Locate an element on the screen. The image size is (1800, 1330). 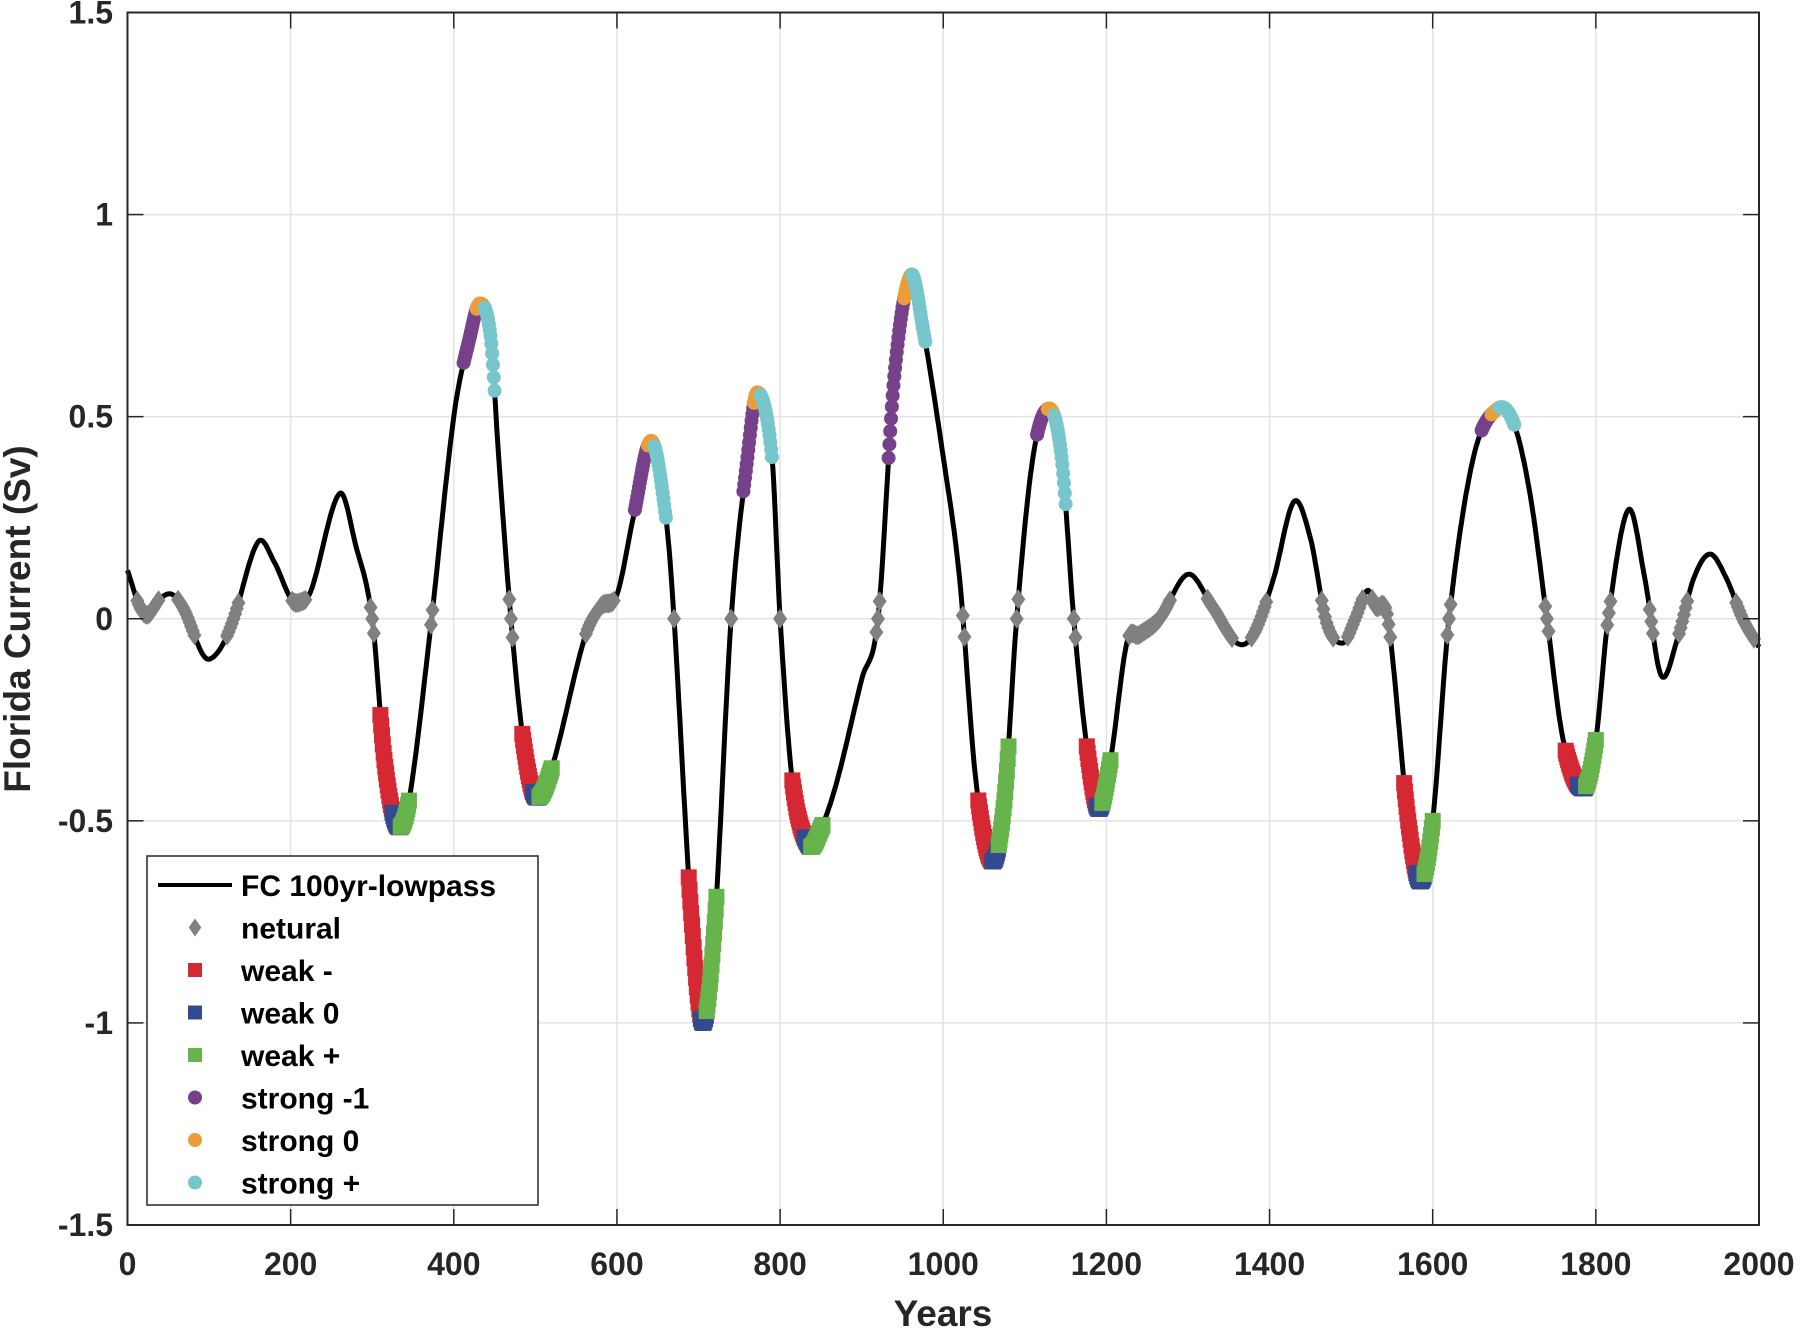
legend-diamond-swatch is located at coordinates (195, 927).